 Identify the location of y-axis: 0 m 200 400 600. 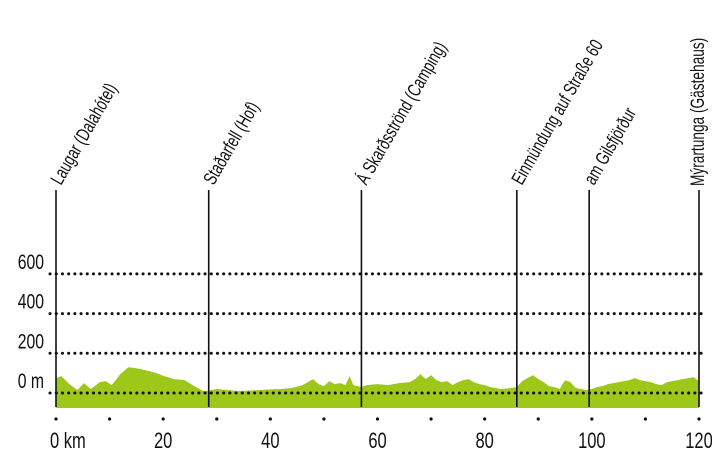
(31, 321).